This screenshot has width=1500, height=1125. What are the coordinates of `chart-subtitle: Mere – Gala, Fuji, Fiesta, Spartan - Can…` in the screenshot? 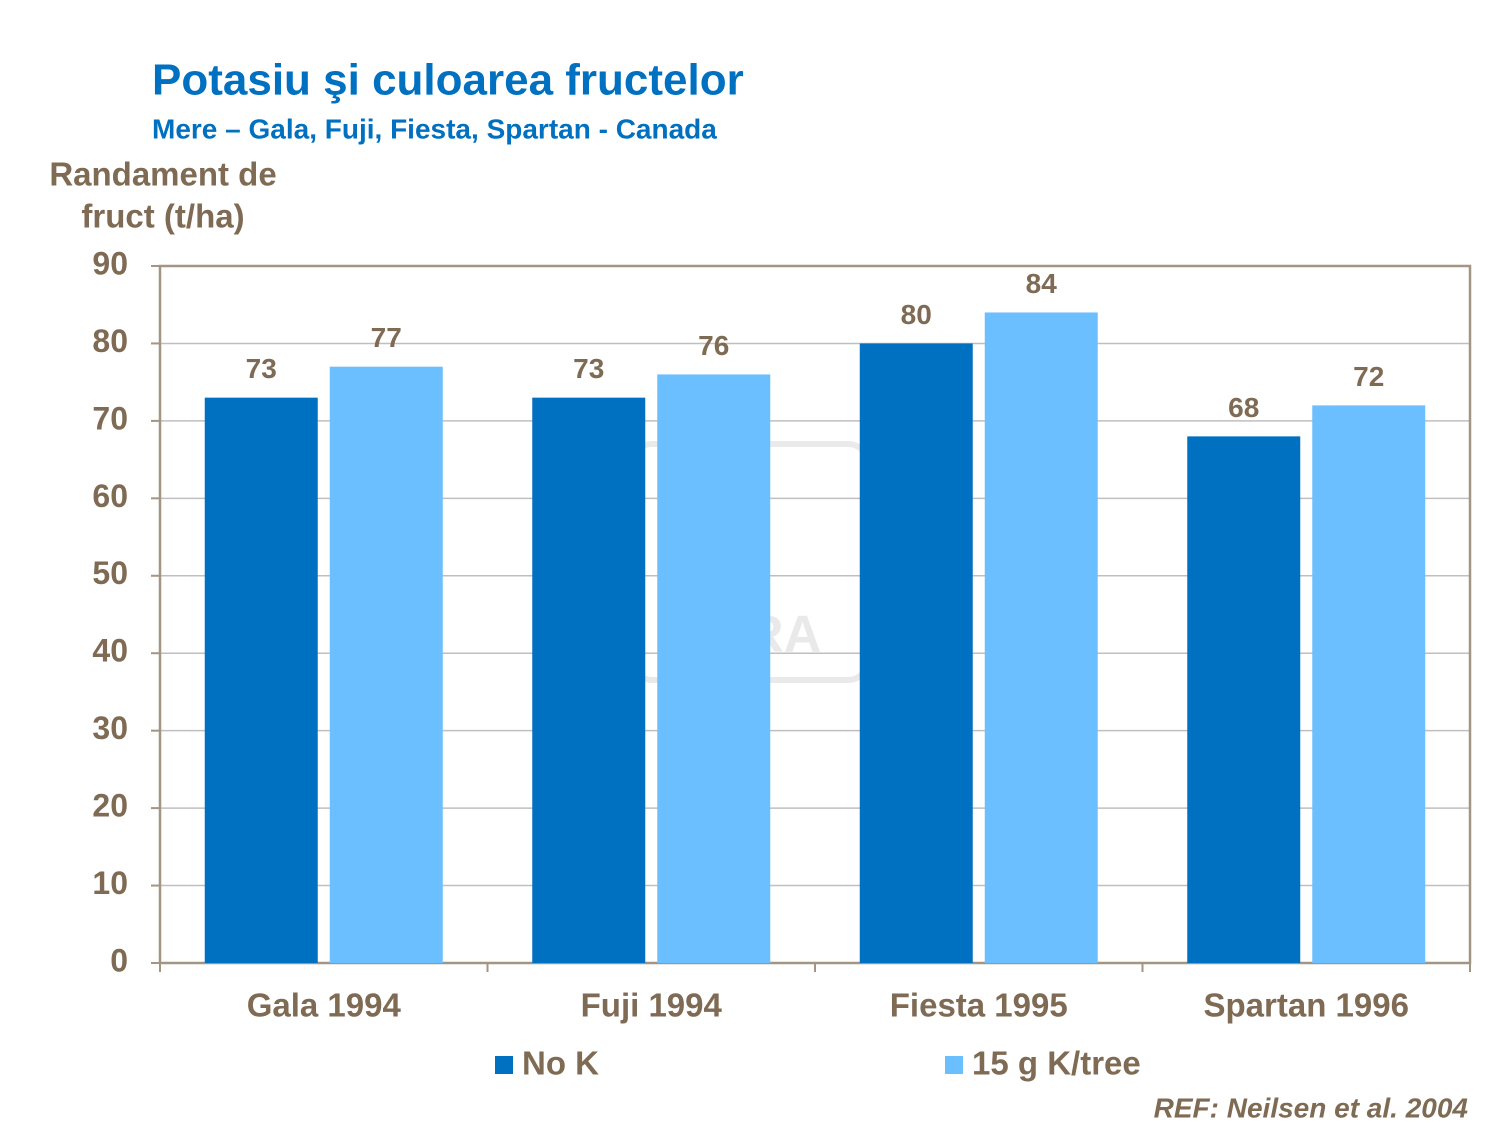 It's located at (434, 128).